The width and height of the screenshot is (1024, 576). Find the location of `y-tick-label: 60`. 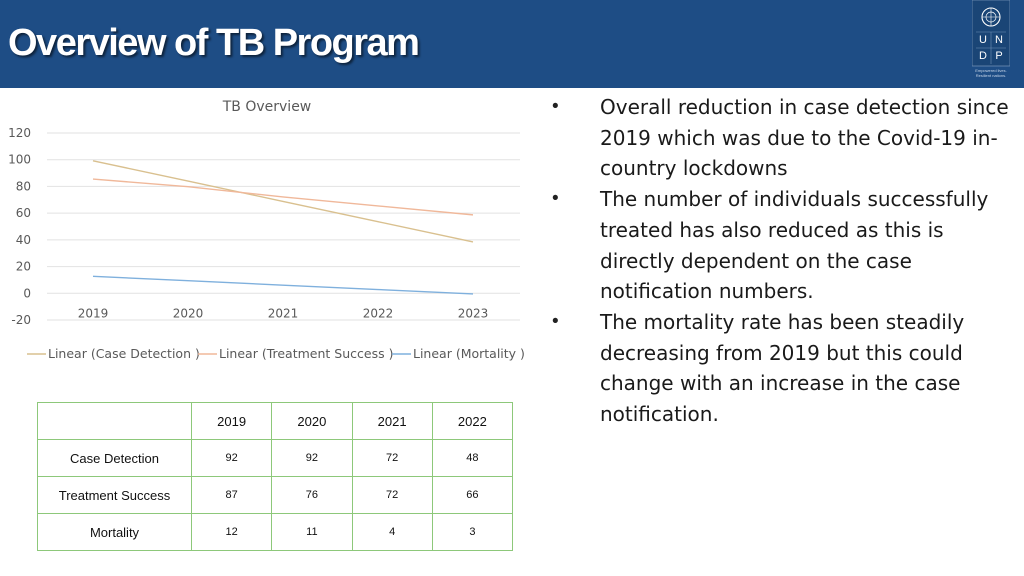

y-tick-label: 60 is located at coordinates (23, 213).